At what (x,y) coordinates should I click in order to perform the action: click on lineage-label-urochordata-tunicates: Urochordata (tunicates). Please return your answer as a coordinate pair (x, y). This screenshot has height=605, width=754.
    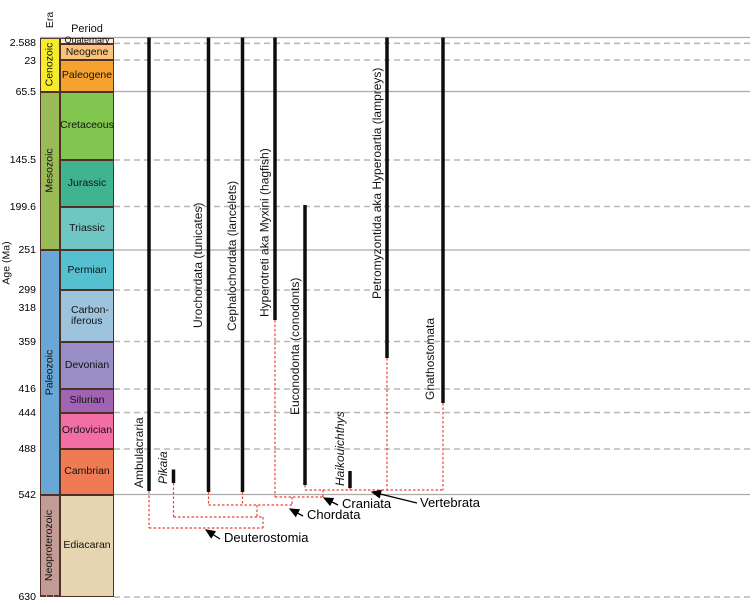
    Looking at the image, I should click on (198, 265).